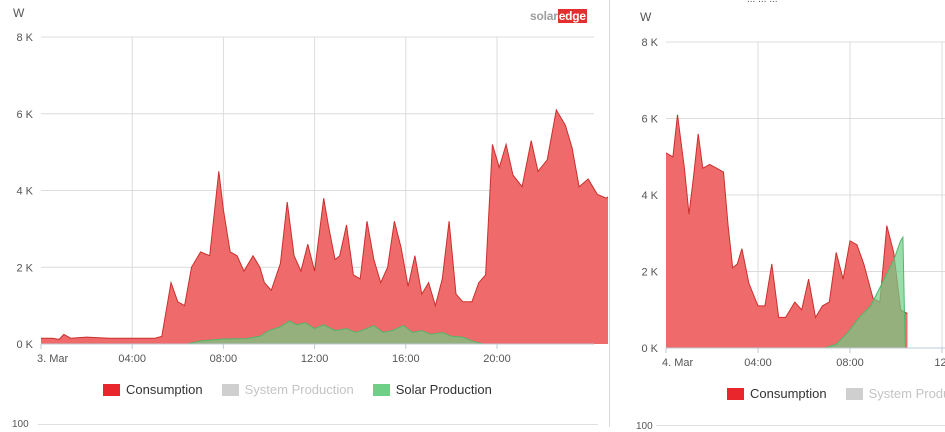 The width and height of the screenshot is (945, 432). Describe the element at coordinates (20, 424) in the screenshot. I see `next-row-tick: 100` at that location.